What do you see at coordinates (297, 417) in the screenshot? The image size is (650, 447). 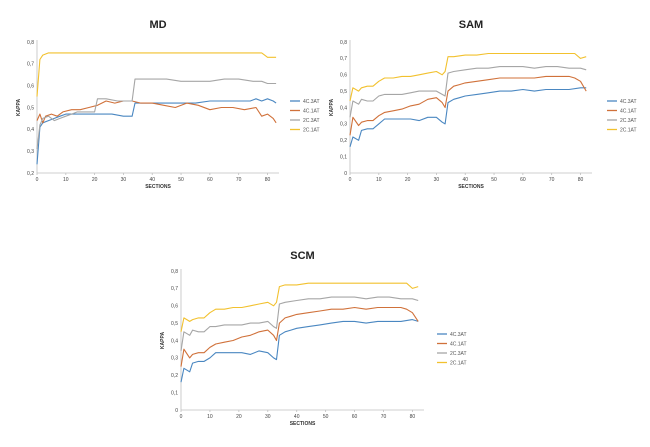 I see `chart-2-x-tick-label: 40` at bounding box center [297, 417].